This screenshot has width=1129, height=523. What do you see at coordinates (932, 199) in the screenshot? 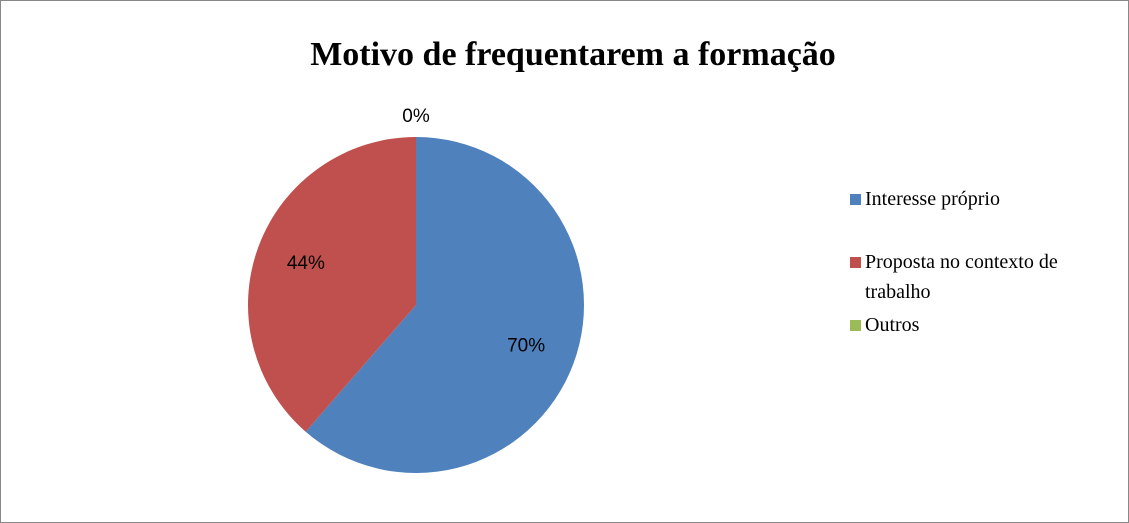
I see `legend-label: Interesse próprio` at bounding box center [932, 199].